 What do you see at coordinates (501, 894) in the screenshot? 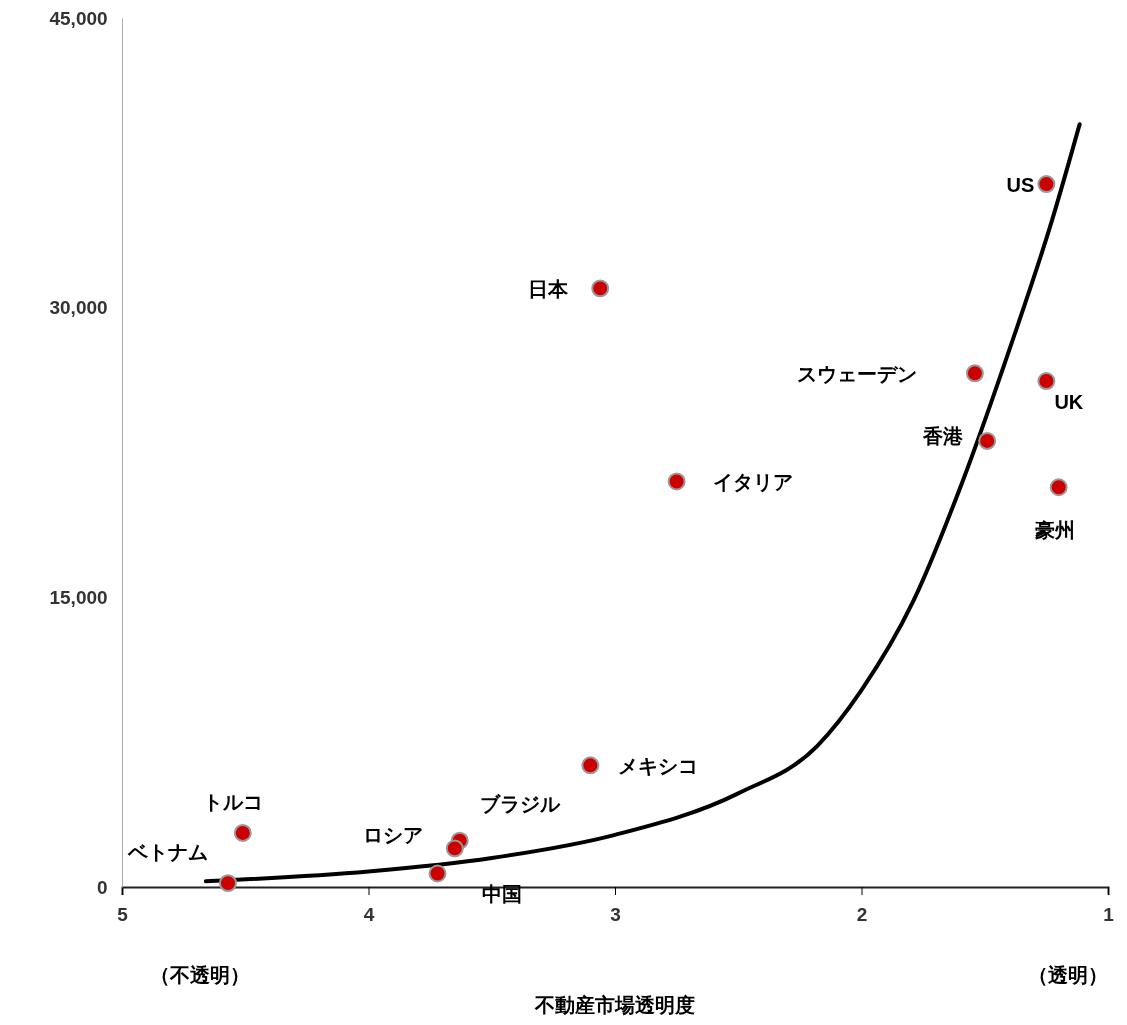
I see `series-label: 中国` at bounding box center [501, 894].